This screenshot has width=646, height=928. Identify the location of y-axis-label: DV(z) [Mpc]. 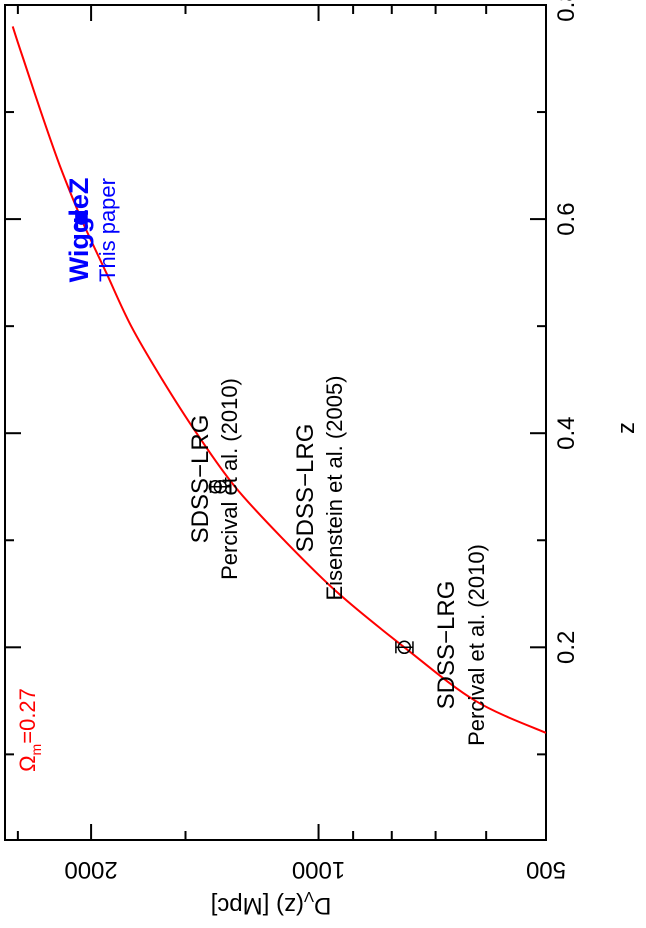
(271, 903).